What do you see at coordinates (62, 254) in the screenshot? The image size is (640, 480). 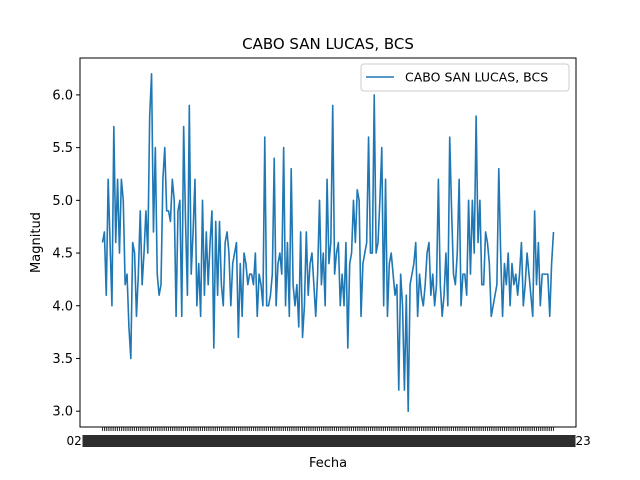 I see `y-tick-label: 4.5` at bounding box center [62, 254].